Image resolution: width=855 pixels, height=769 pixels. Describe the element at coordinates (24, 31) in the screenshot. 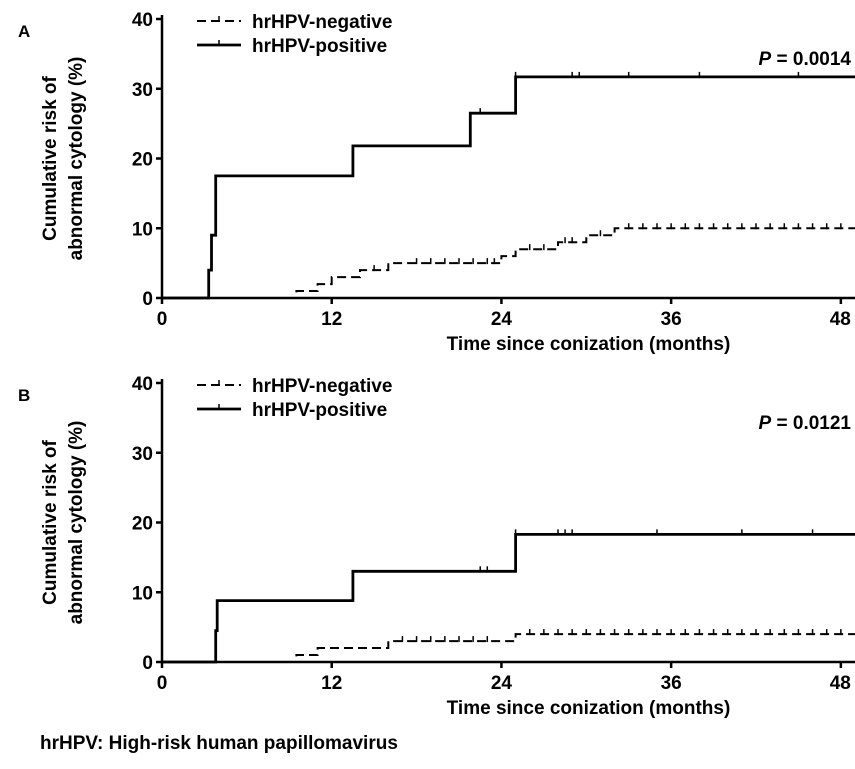

I see `panel-label: A` at that location.